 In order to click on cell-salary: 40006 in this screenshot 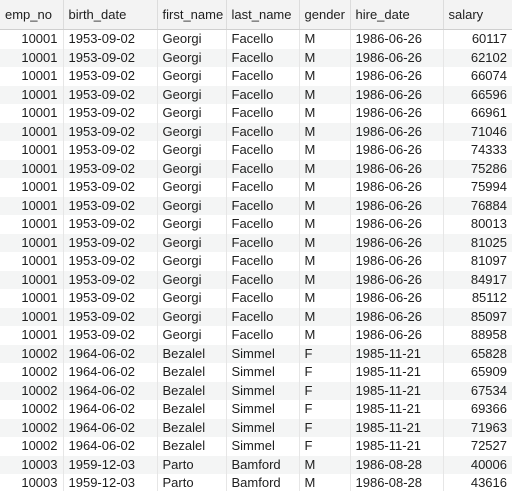, I will do `click(477, 464)`.